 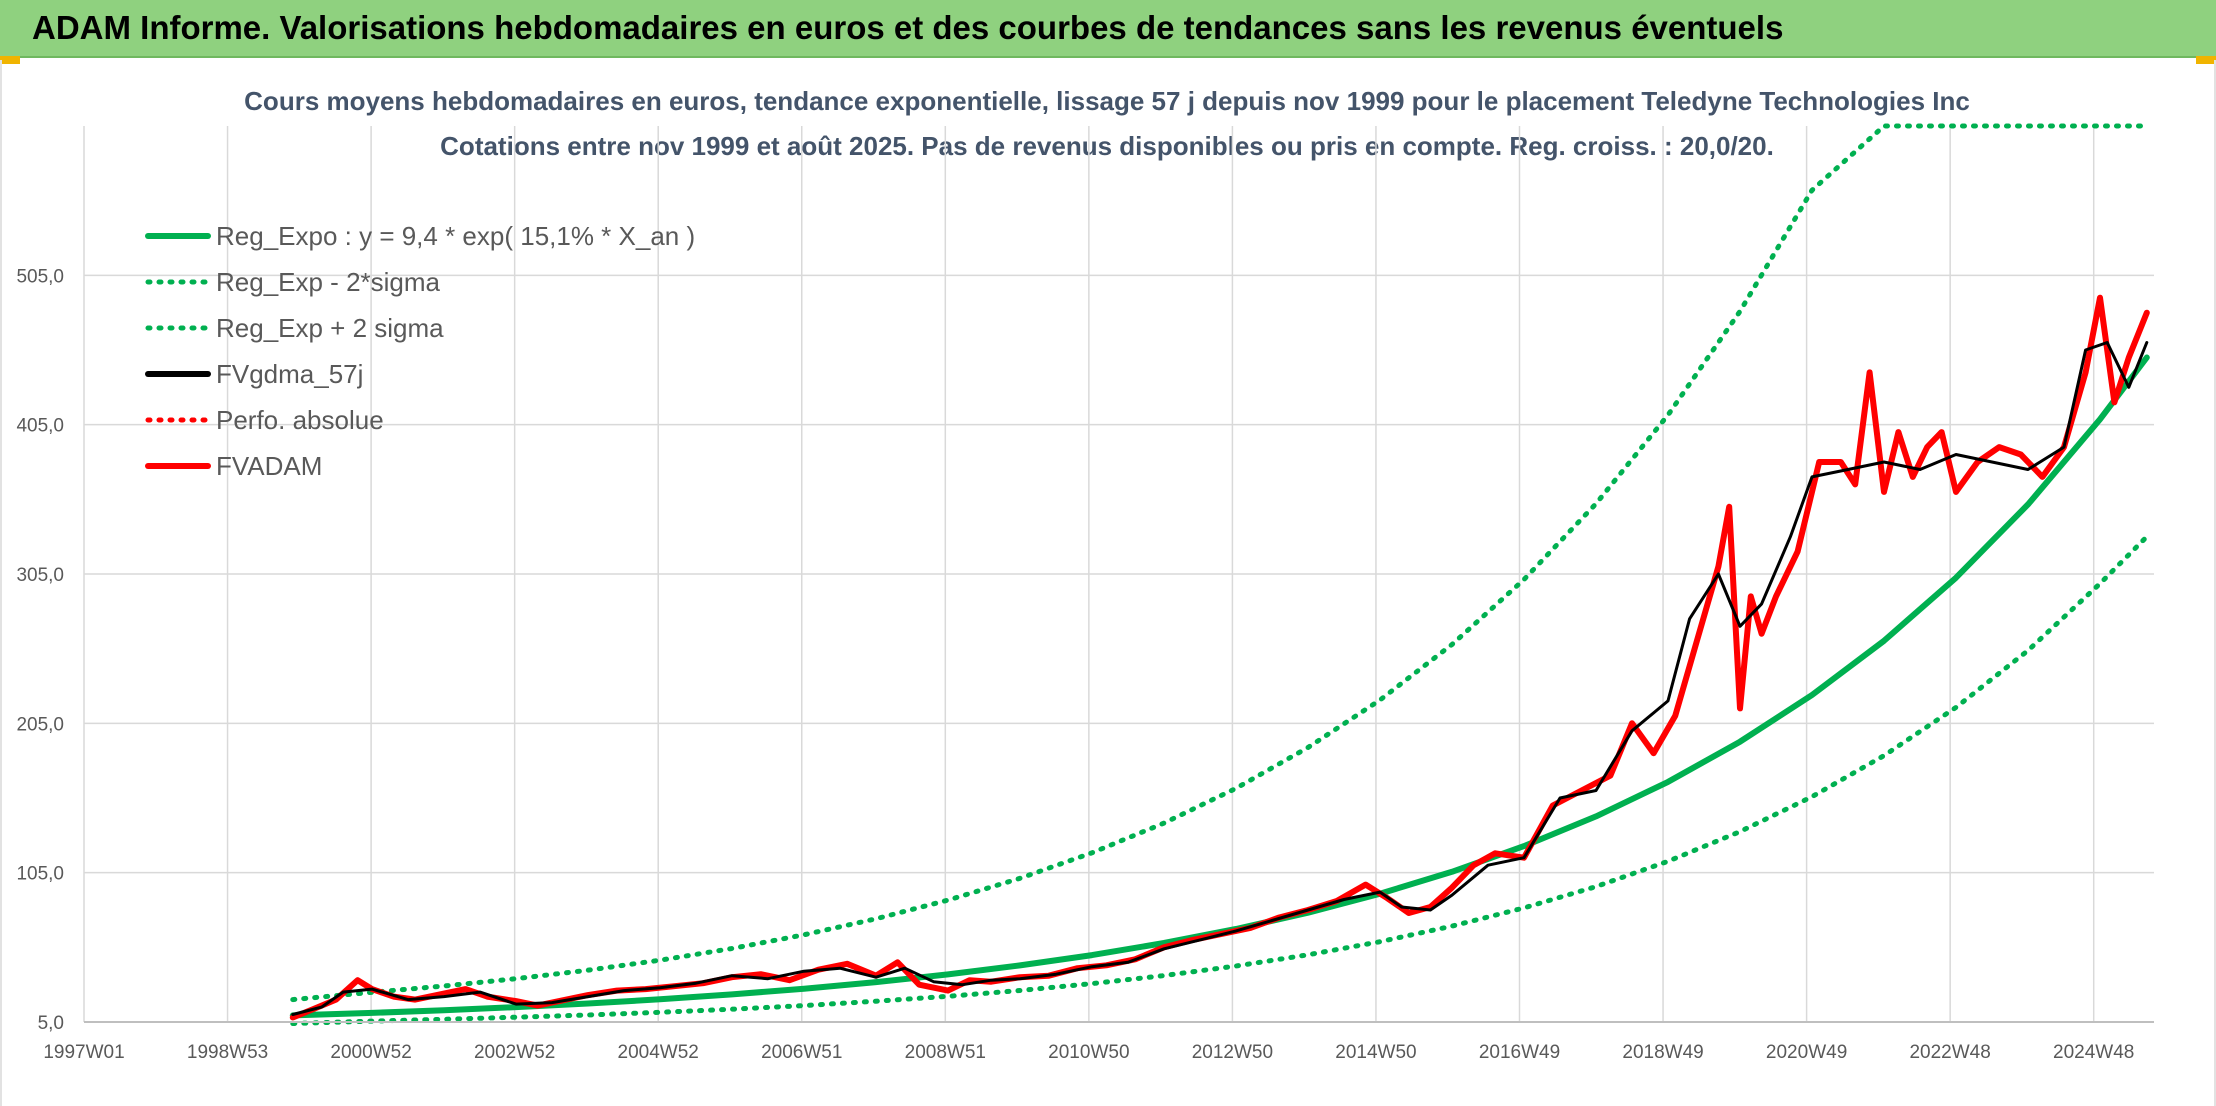 I want to click on legend-label-5: FVADAM, so click(x=269, y=466).